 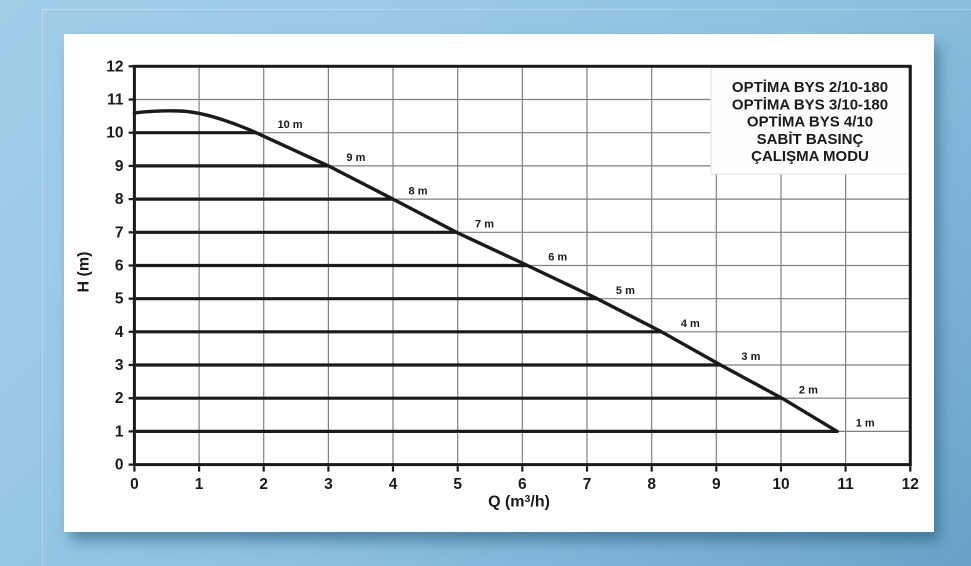 What do you see at coordinates (808, 390) in the screenshot?
I see `svg-text: 2 m` at bounding box center [808, 390].